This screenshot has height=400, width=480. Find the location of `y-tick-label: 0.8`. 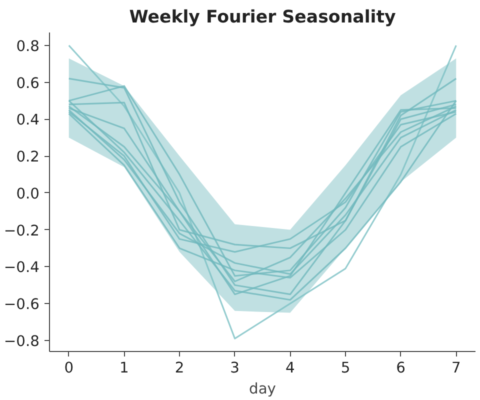

y-tick-label: 0.8 is located at coordinates (28, 46).